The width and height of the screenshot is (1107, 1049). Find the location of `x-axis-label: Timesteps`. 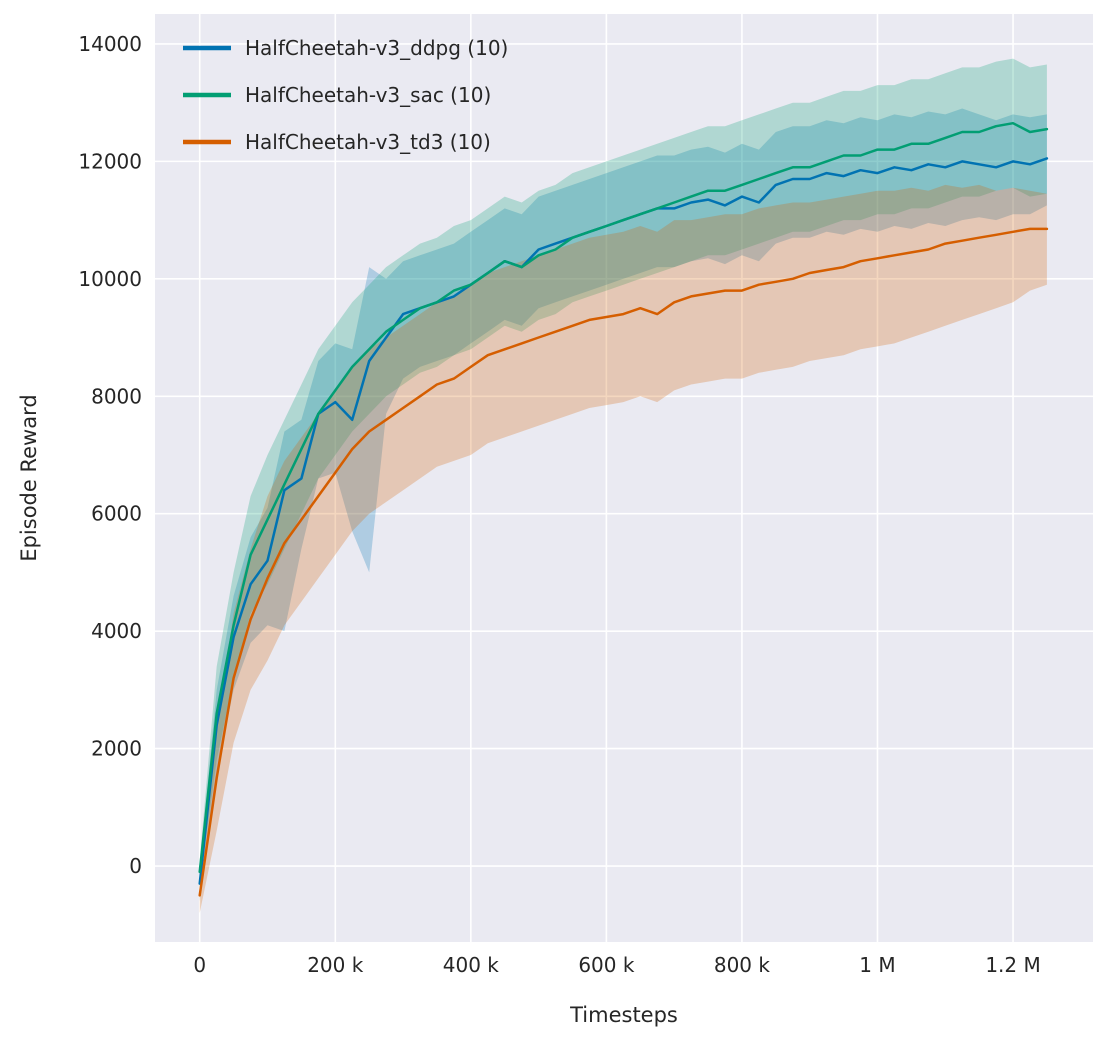

x-axis-label: Timesteps is located at coordinates (623, 1015).